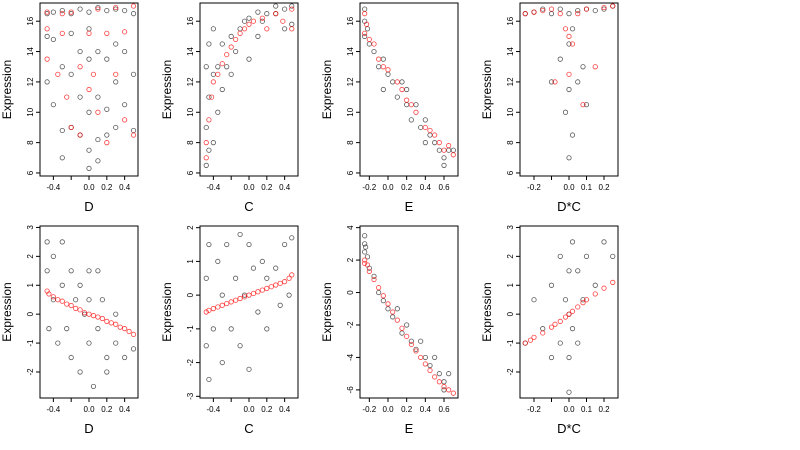  I want to click on y-tick-label: 8, so click(190, 142).